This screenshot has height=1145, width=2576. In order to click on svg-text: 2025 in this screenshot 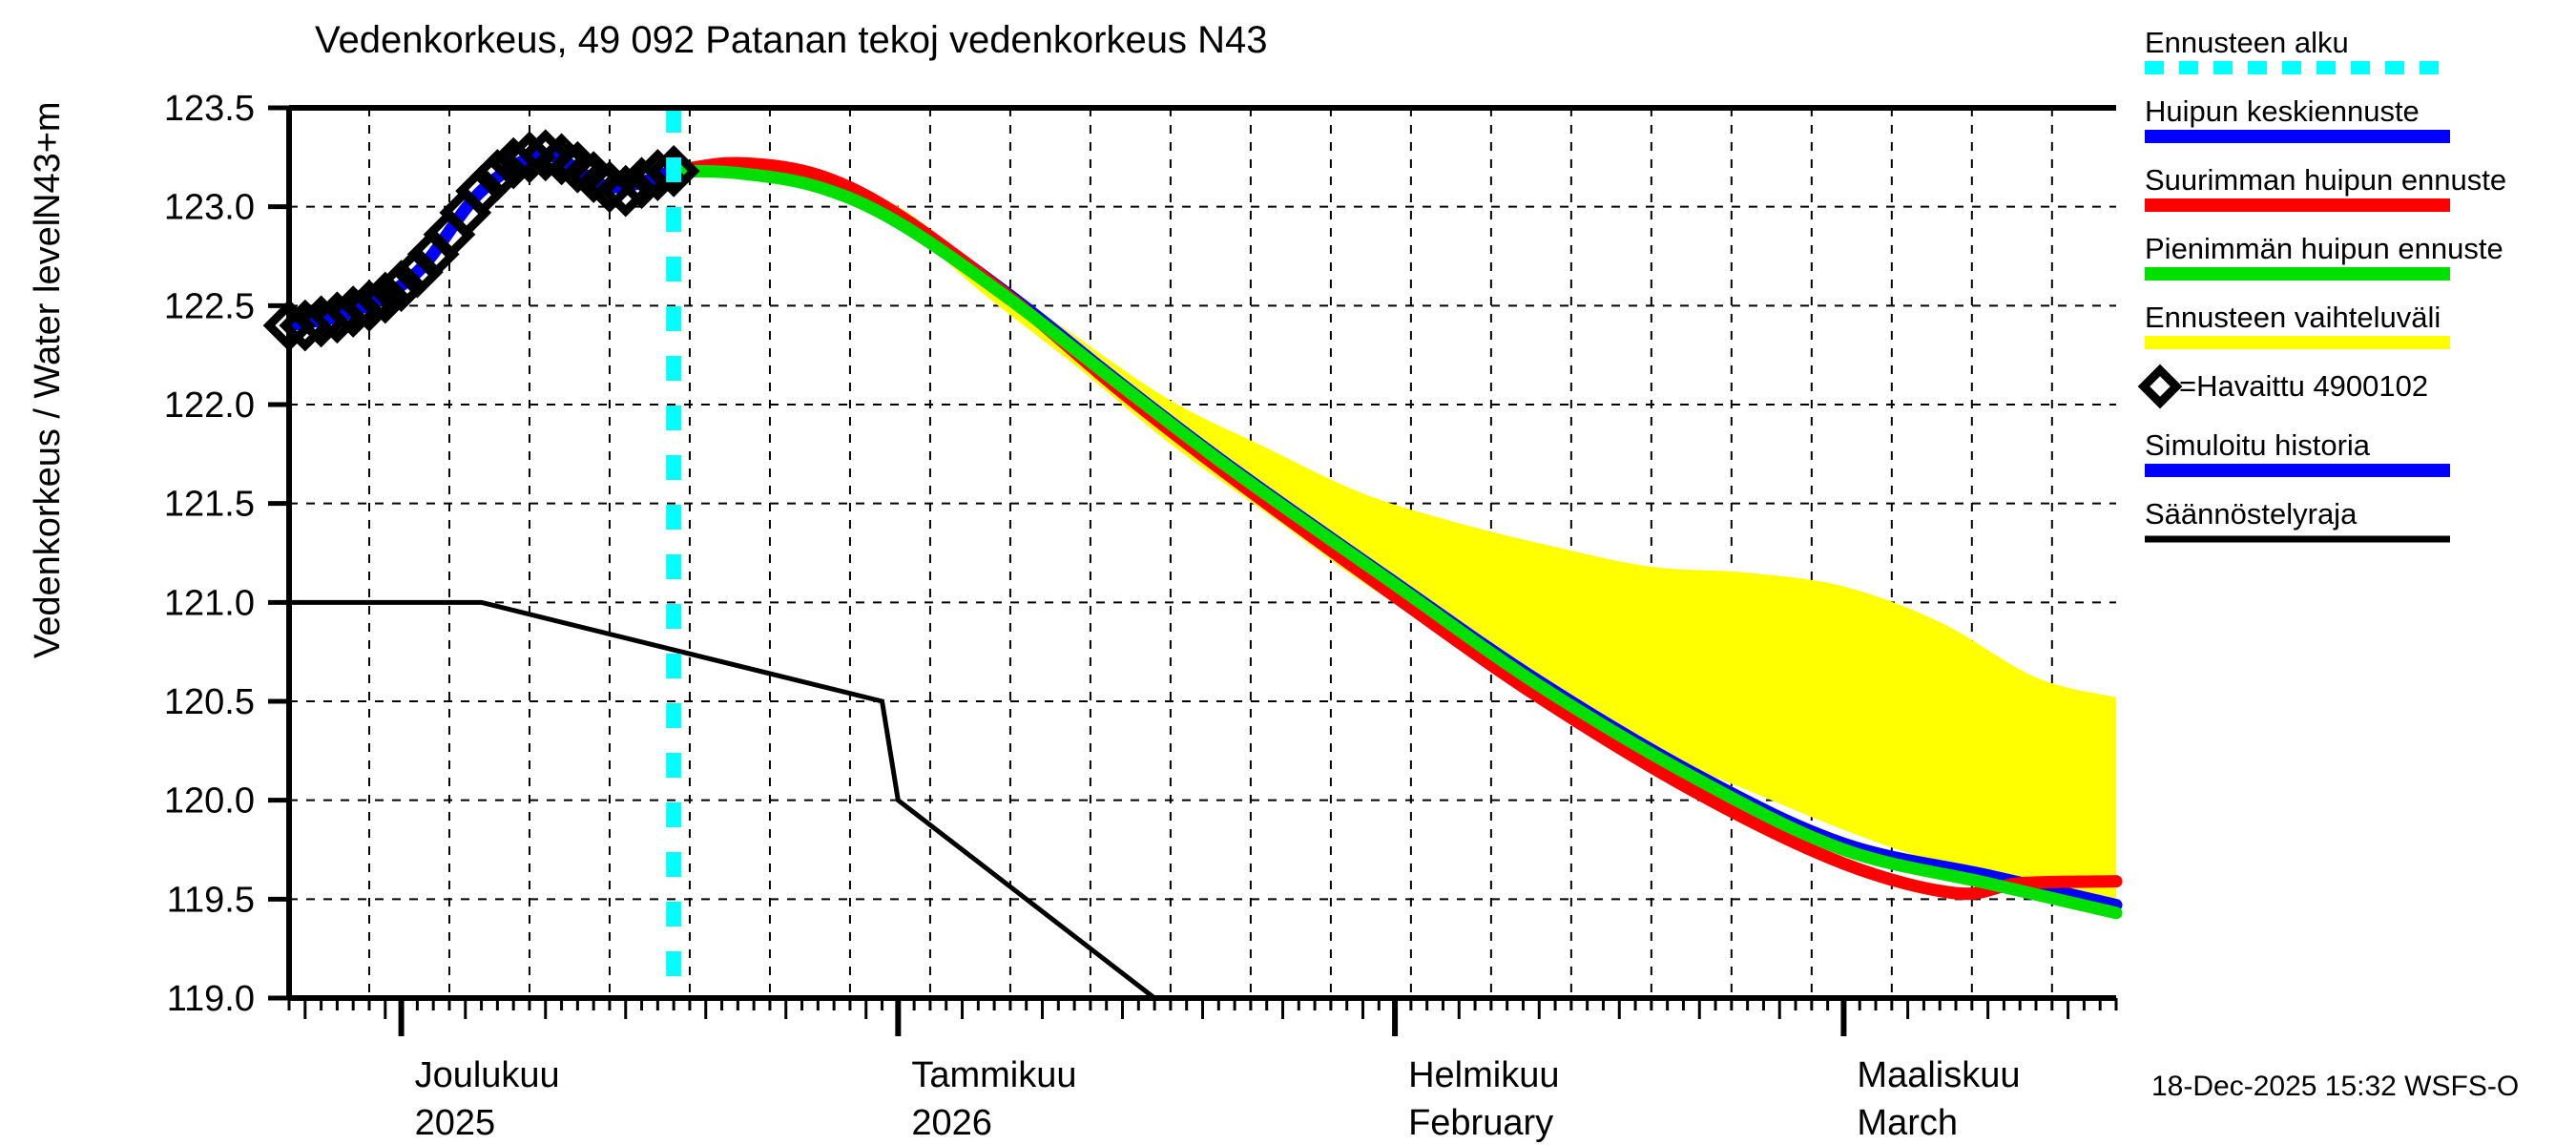, I will do `click(455, 1123)`.